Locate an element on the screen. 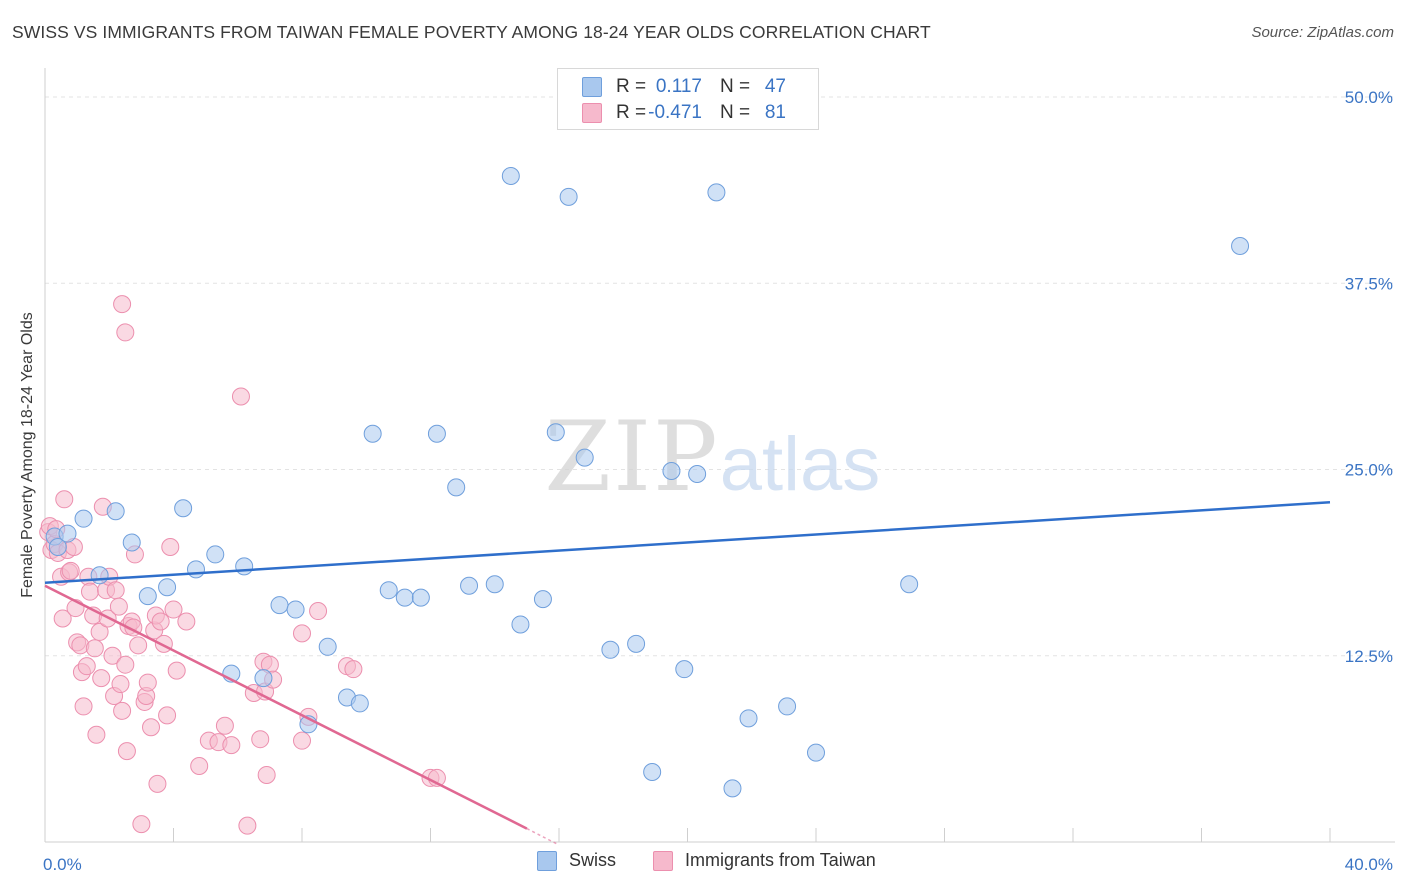 Image resolution: width=1406 pixels, height=892 pixels. legend-item-swiss: Swiss is located at coordinates (576, 860).